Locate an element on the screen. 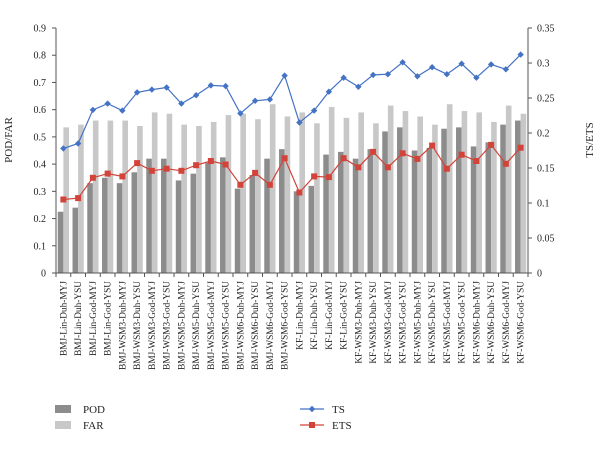 The image size is (600, 450). category-label: KF-WSM6-God-MYJ is located at coordinates (507, 322).